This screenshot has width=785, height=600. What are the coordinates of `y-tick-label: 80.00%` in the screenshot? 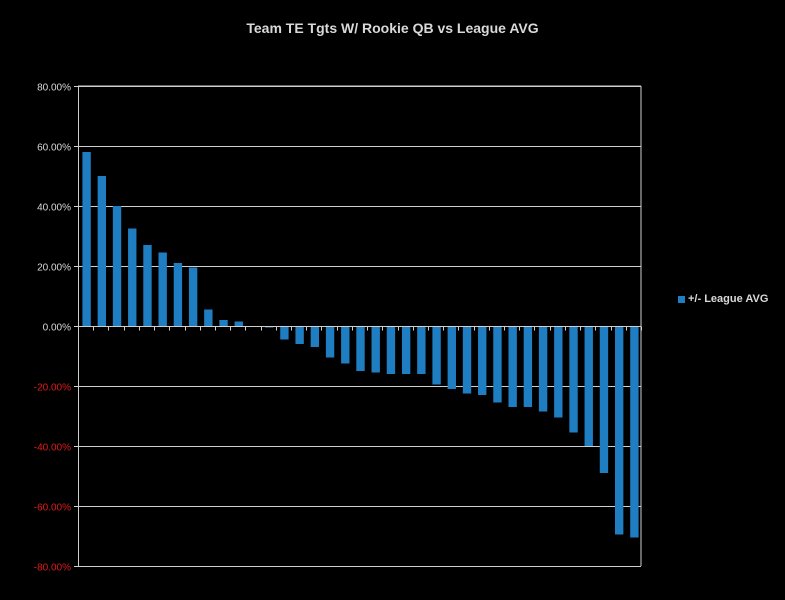 It's located at (54, 88).